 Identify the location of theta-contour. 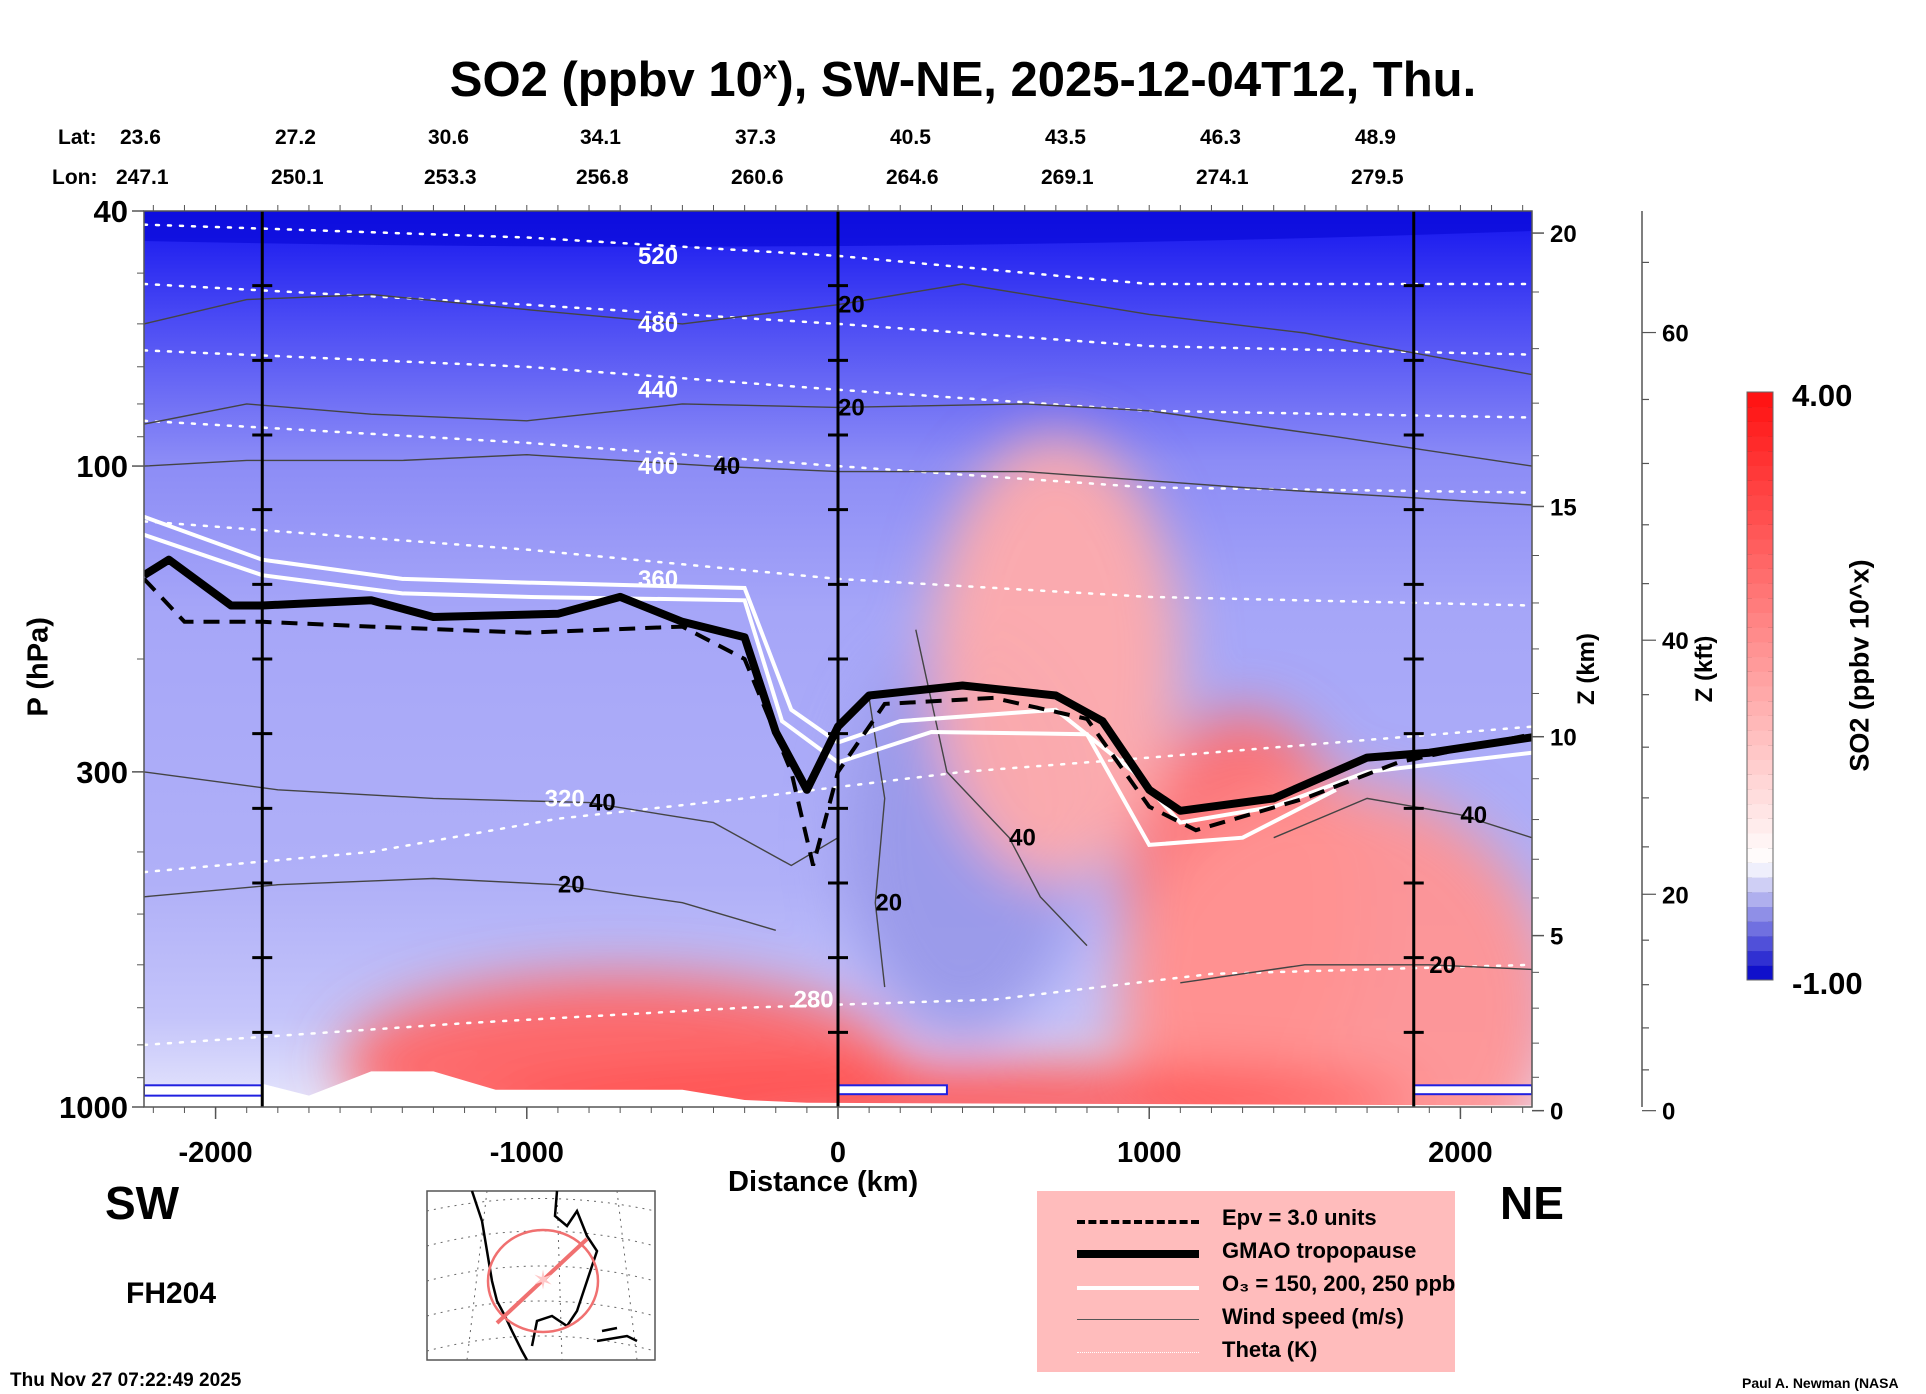
(838, 799).